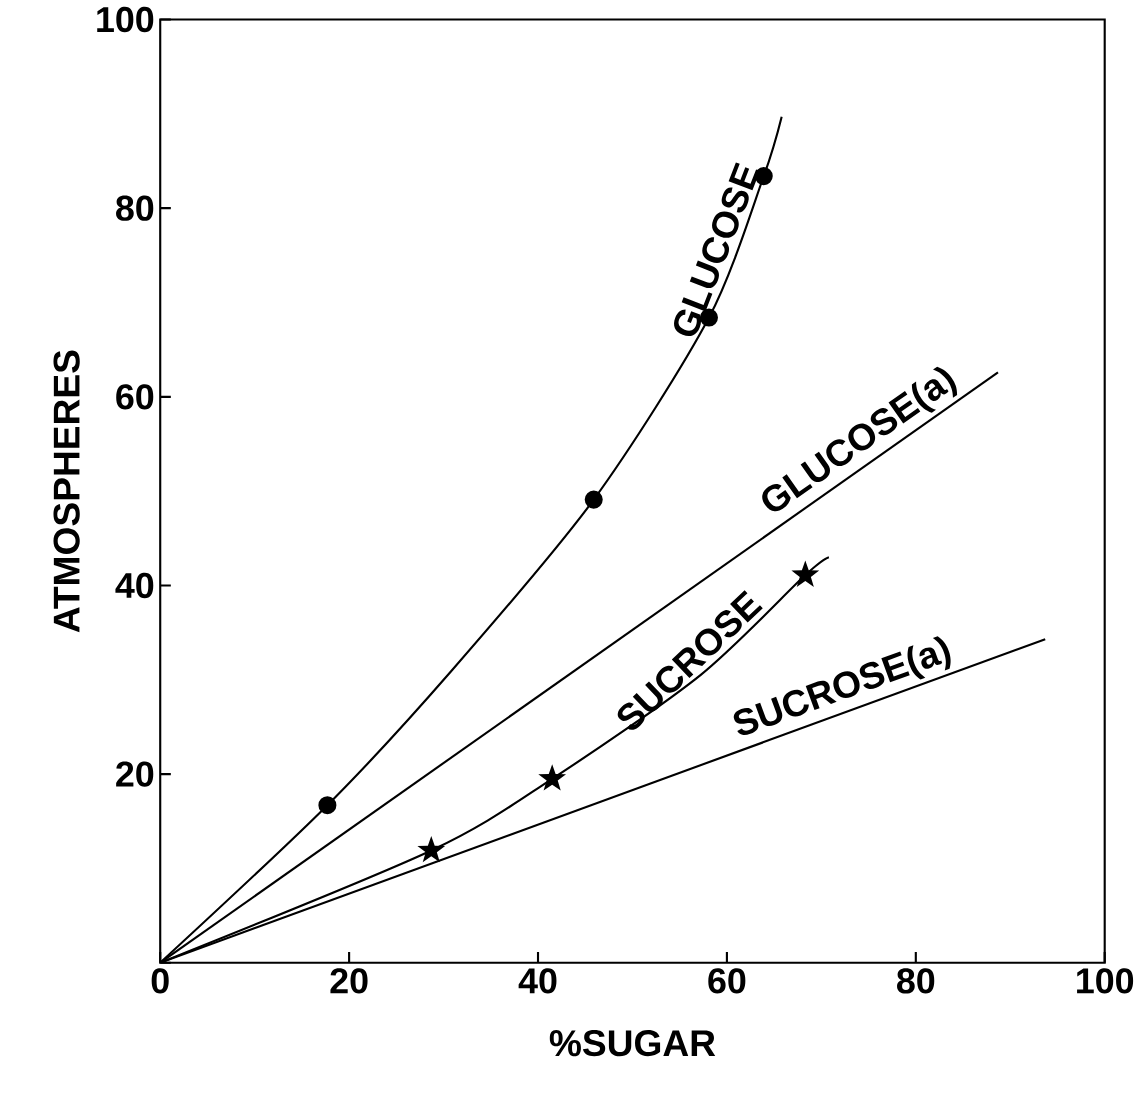 The height and width of the screenshot is (1103, 1139). What do you see at coordinates (1105, 981) in the screenshot?
I see `x-tick-label: 100` at bounding box center [1105, 981].